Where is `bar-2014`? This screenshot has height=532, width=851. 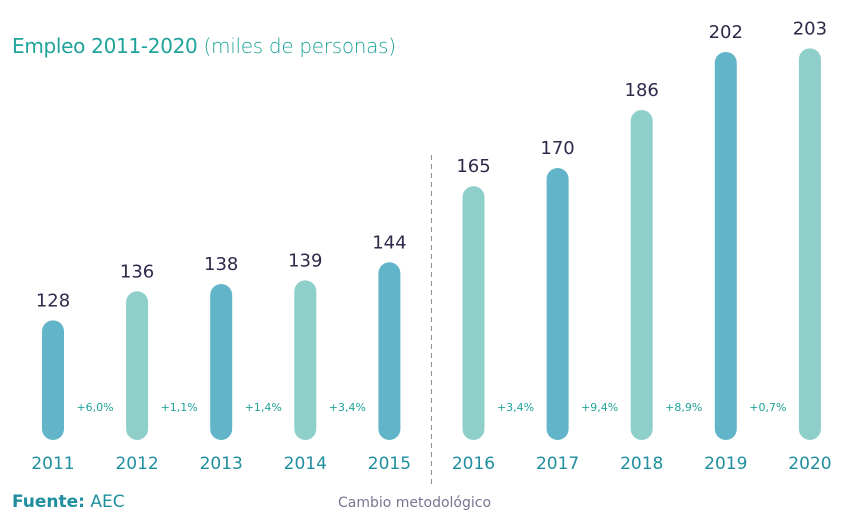
bar-2014 is located at coordinates (305, 360).